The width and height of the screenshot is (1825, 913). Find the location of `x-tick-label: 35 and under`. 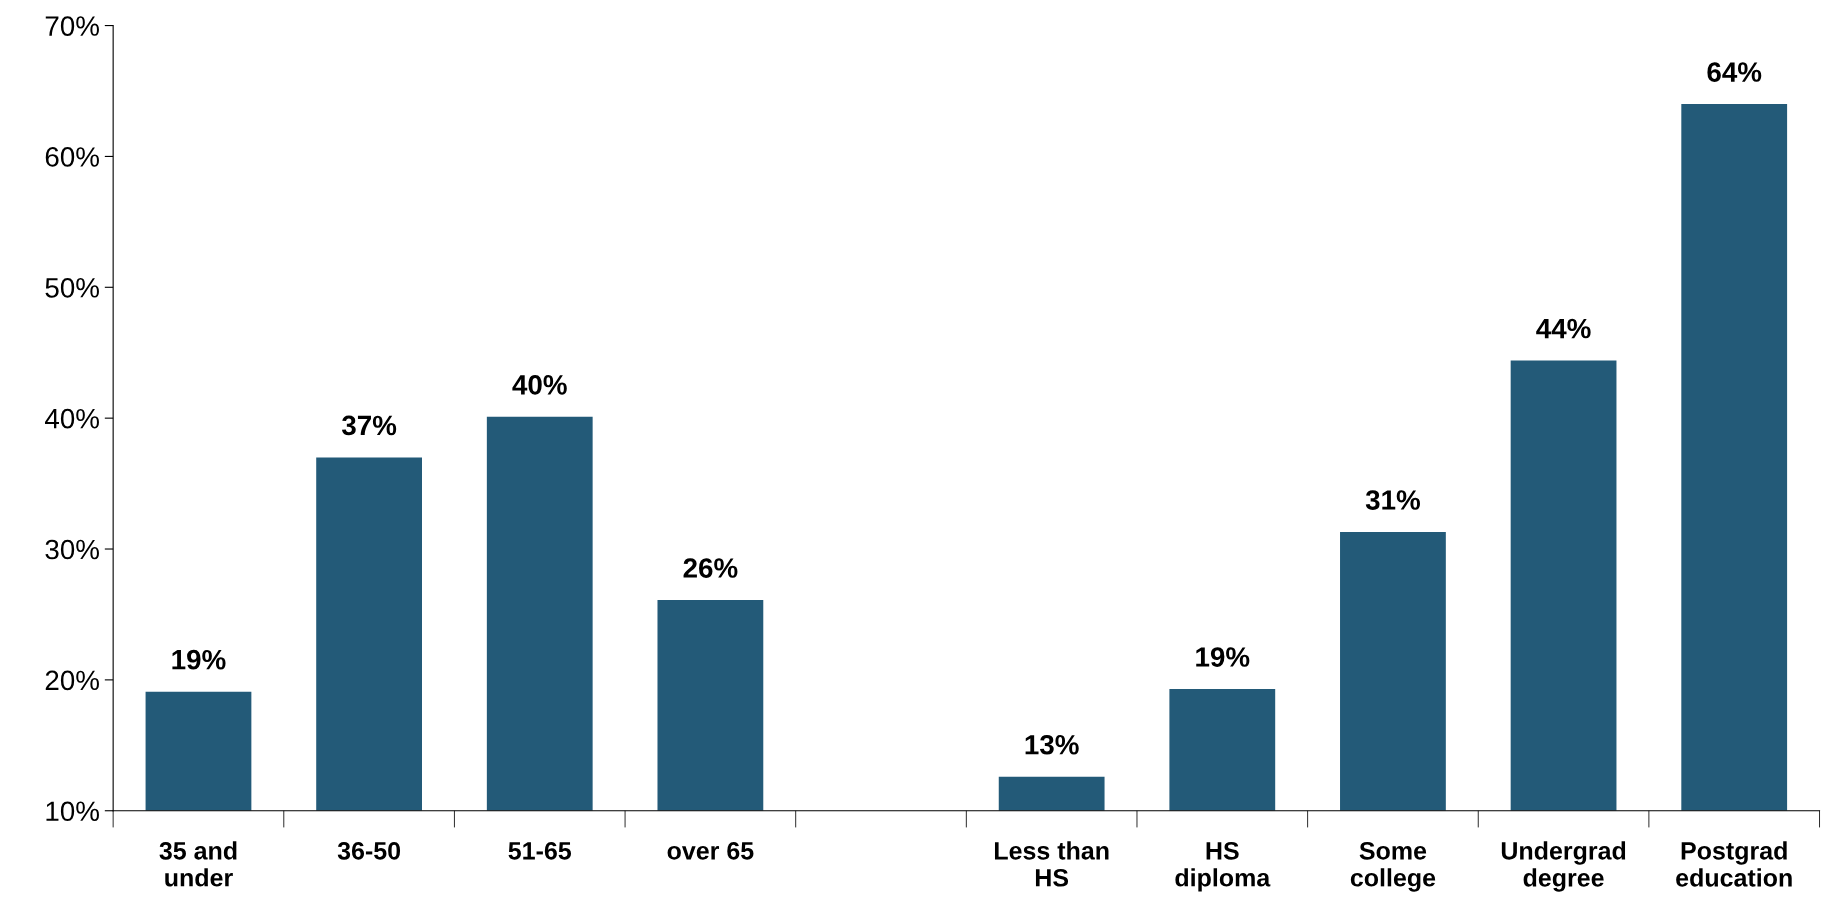

x-tick-label: 35 and under is located at coordinates (198, 864).